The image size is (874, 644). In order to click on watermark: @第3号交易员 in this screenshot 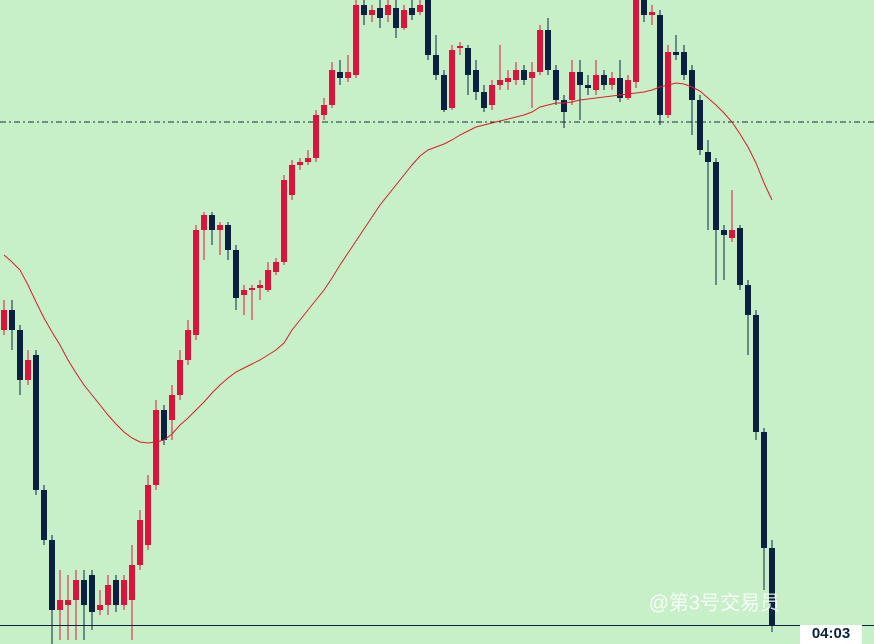, I will do `click(714, 602)`.